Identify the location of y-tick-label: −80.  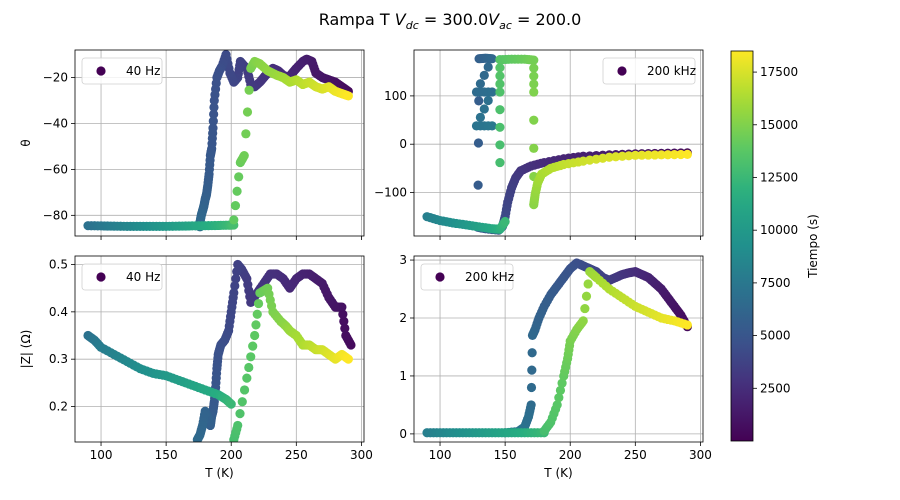
(55, 215).